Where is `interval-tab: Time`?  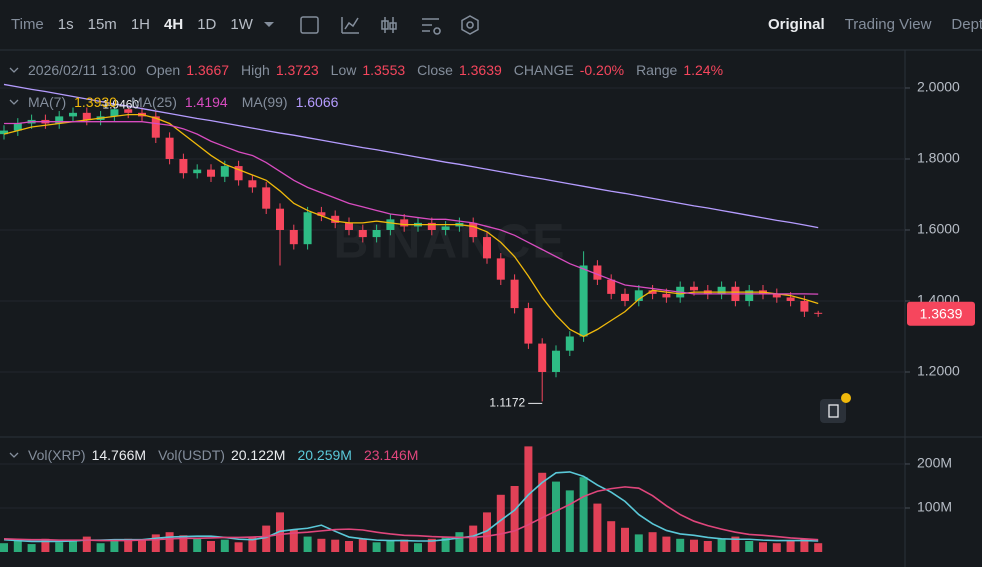
interval-tab: Time is located at coordinates (27, 24).